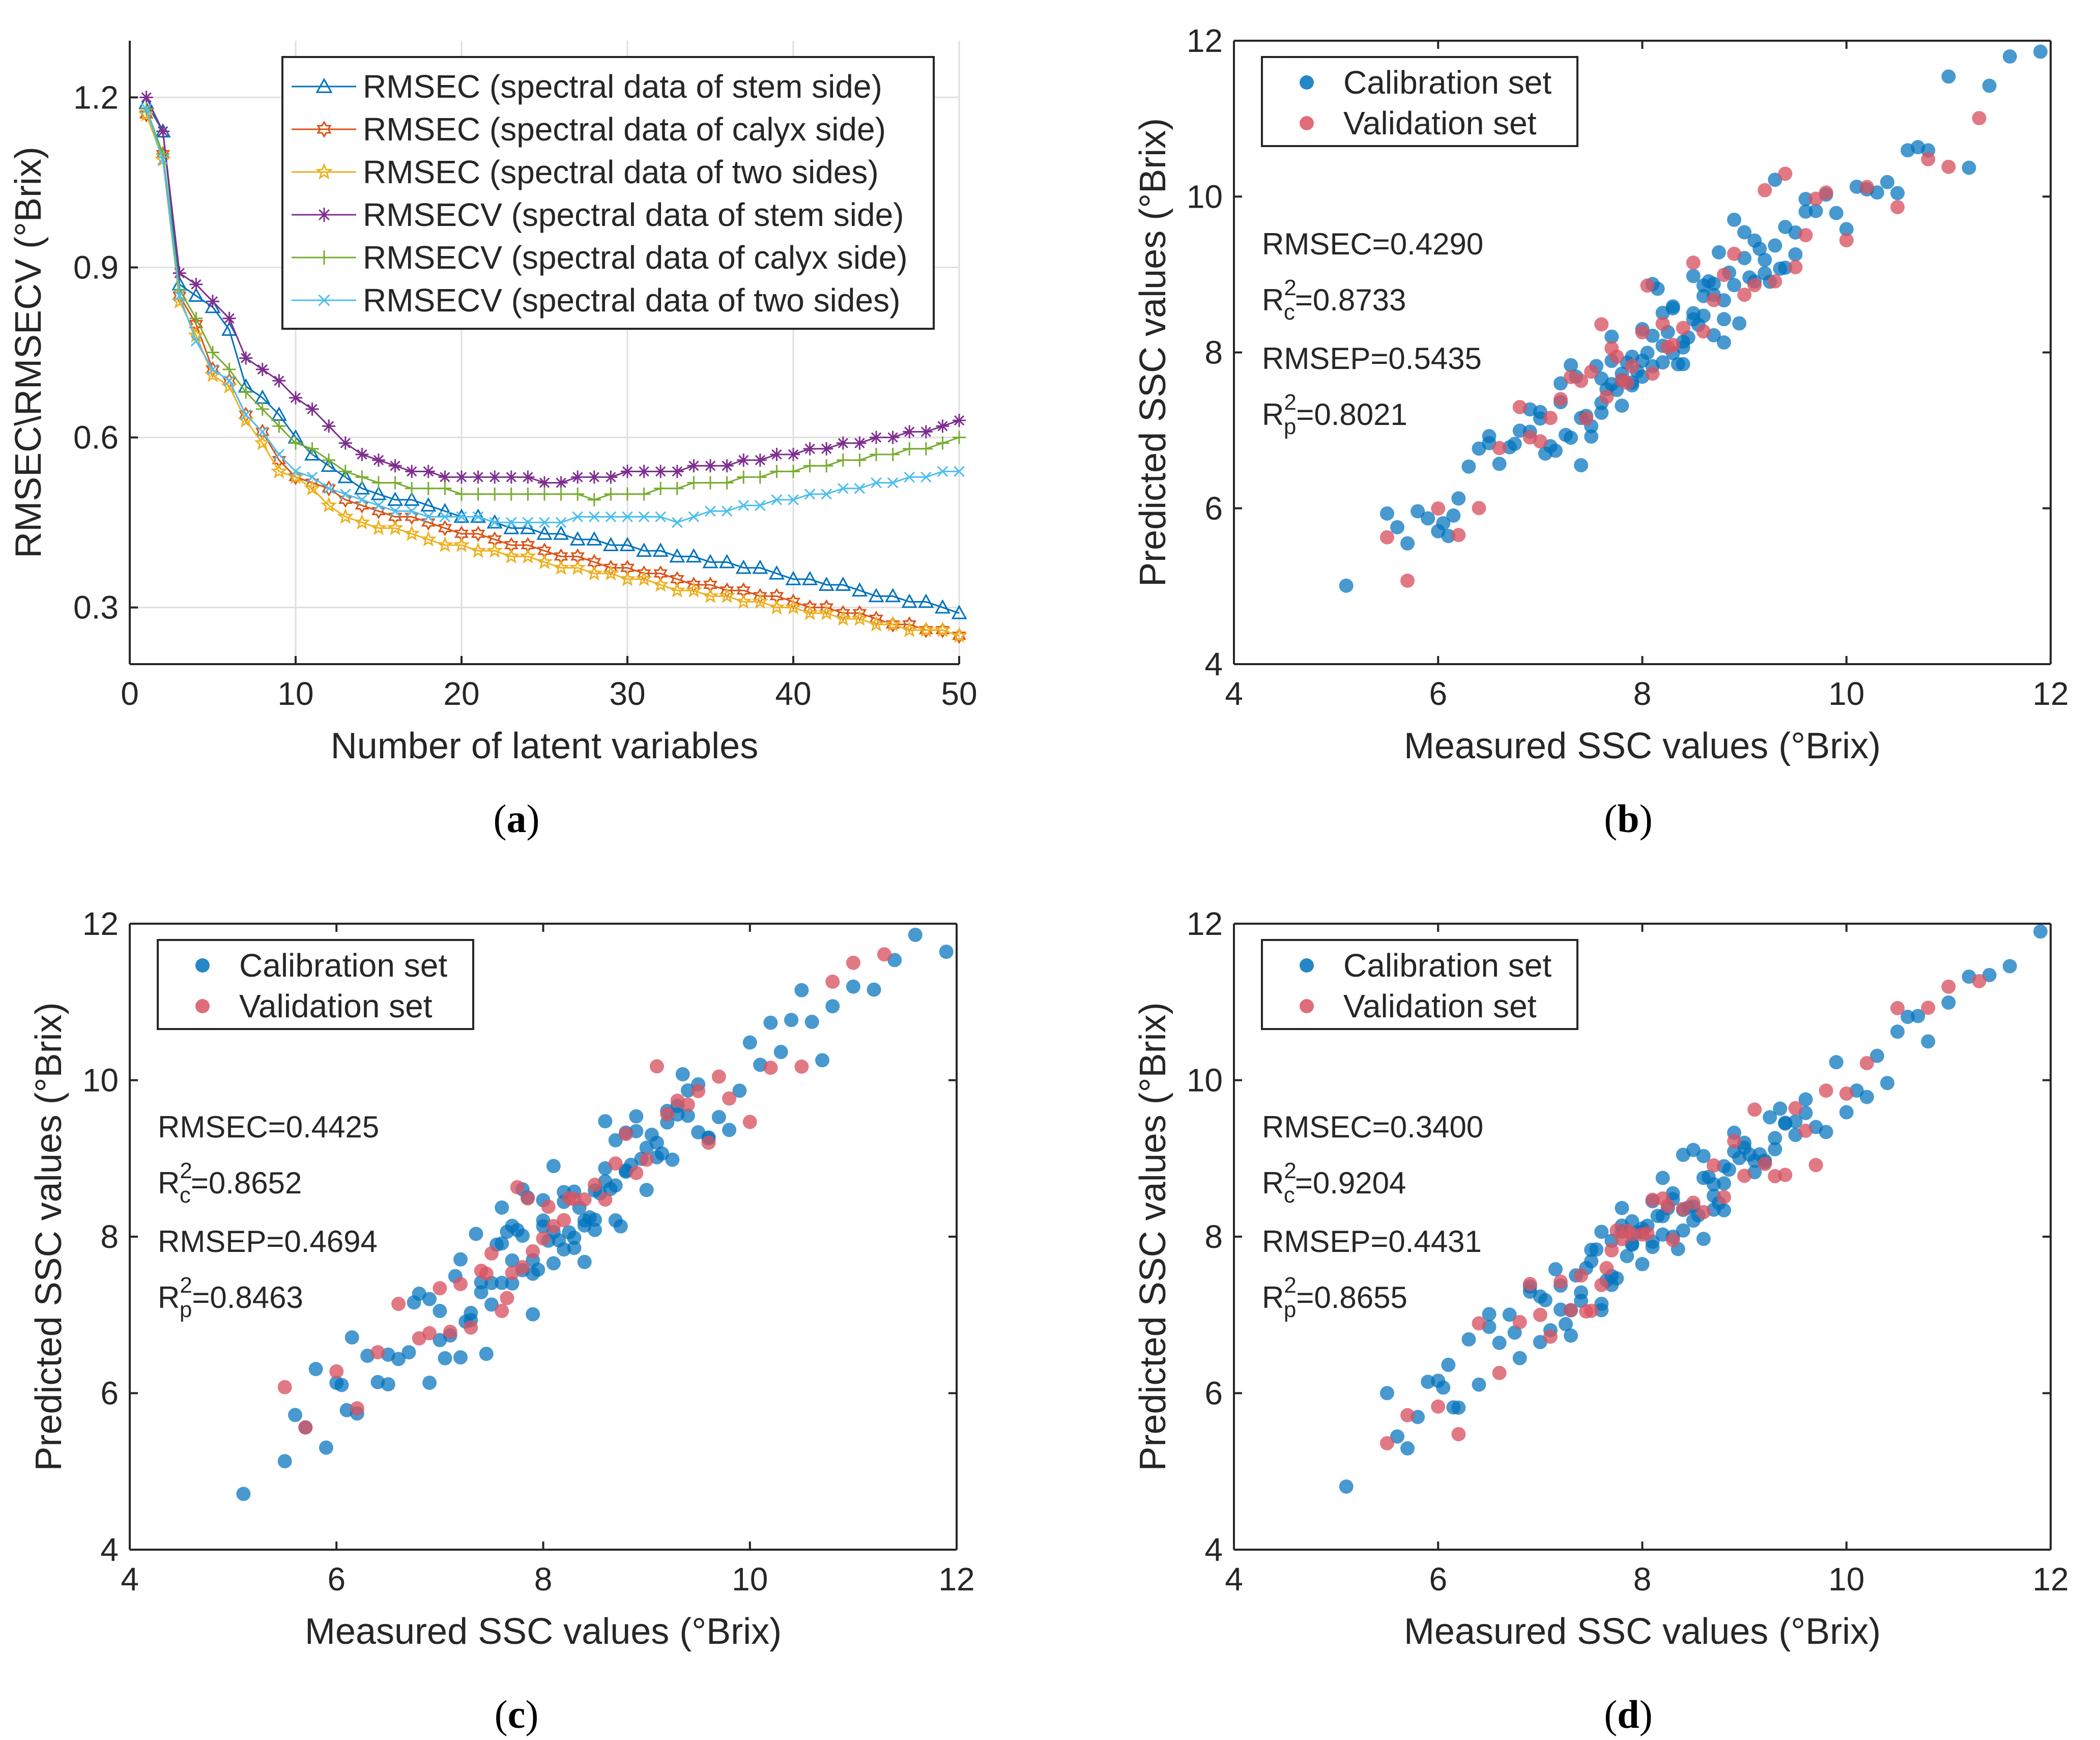  I want to click on metric-rc2: R2 c=0.8733, so click(1334, 300).